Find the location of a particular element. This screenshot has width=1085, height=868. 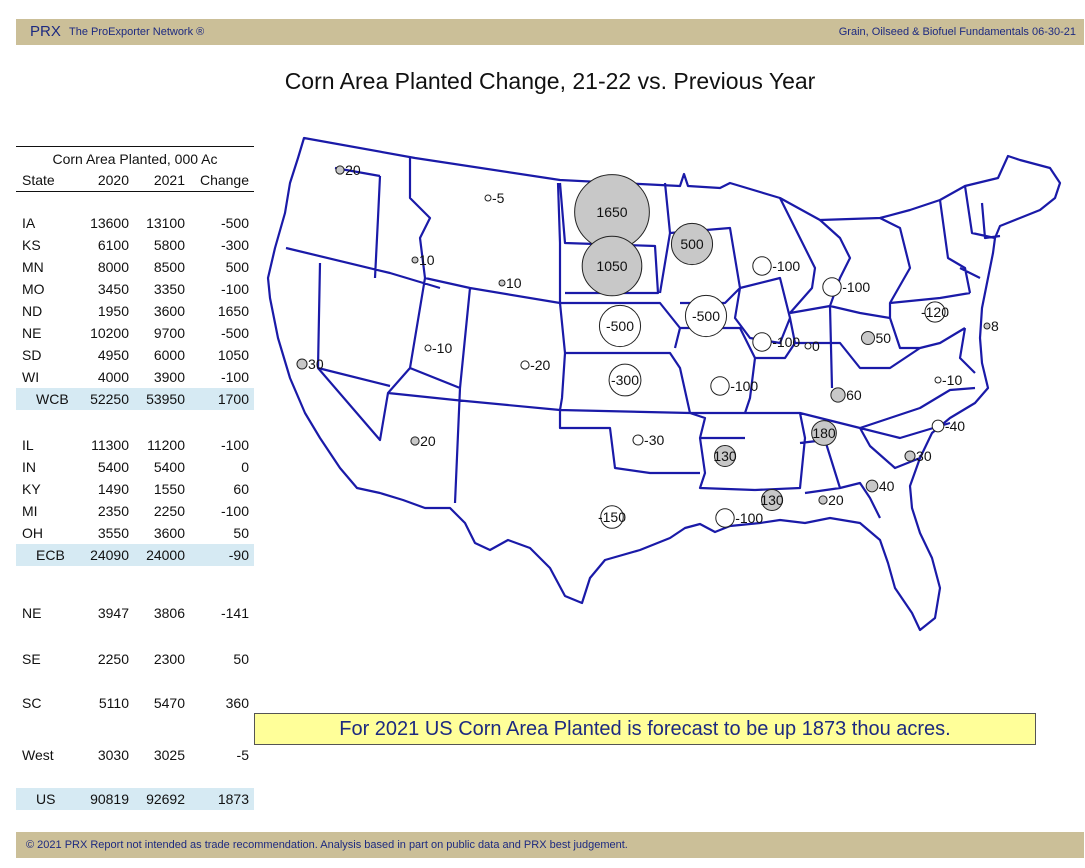

bubble-label: -300 is located at coordinates (625, 380).